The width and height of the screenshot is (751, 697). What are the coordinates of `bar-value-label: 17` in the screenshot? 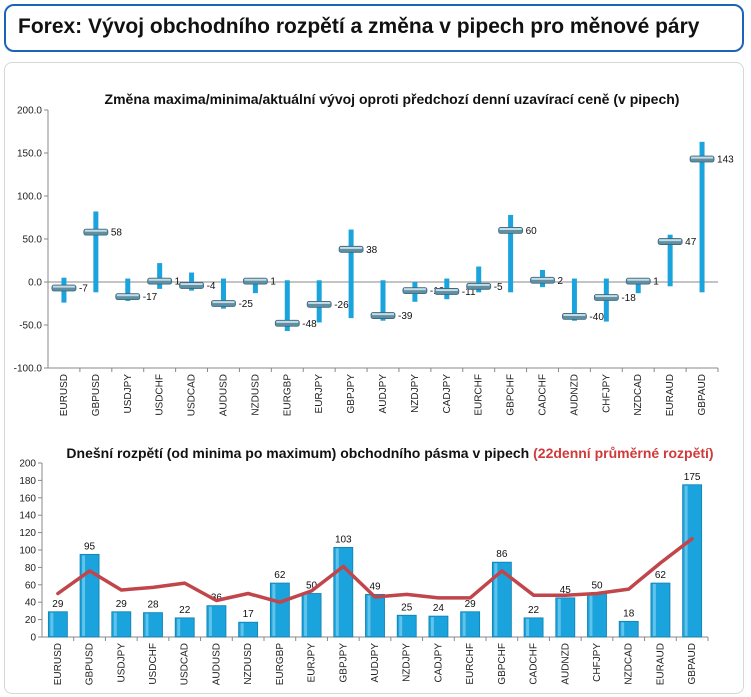 It's located at (249, 614).